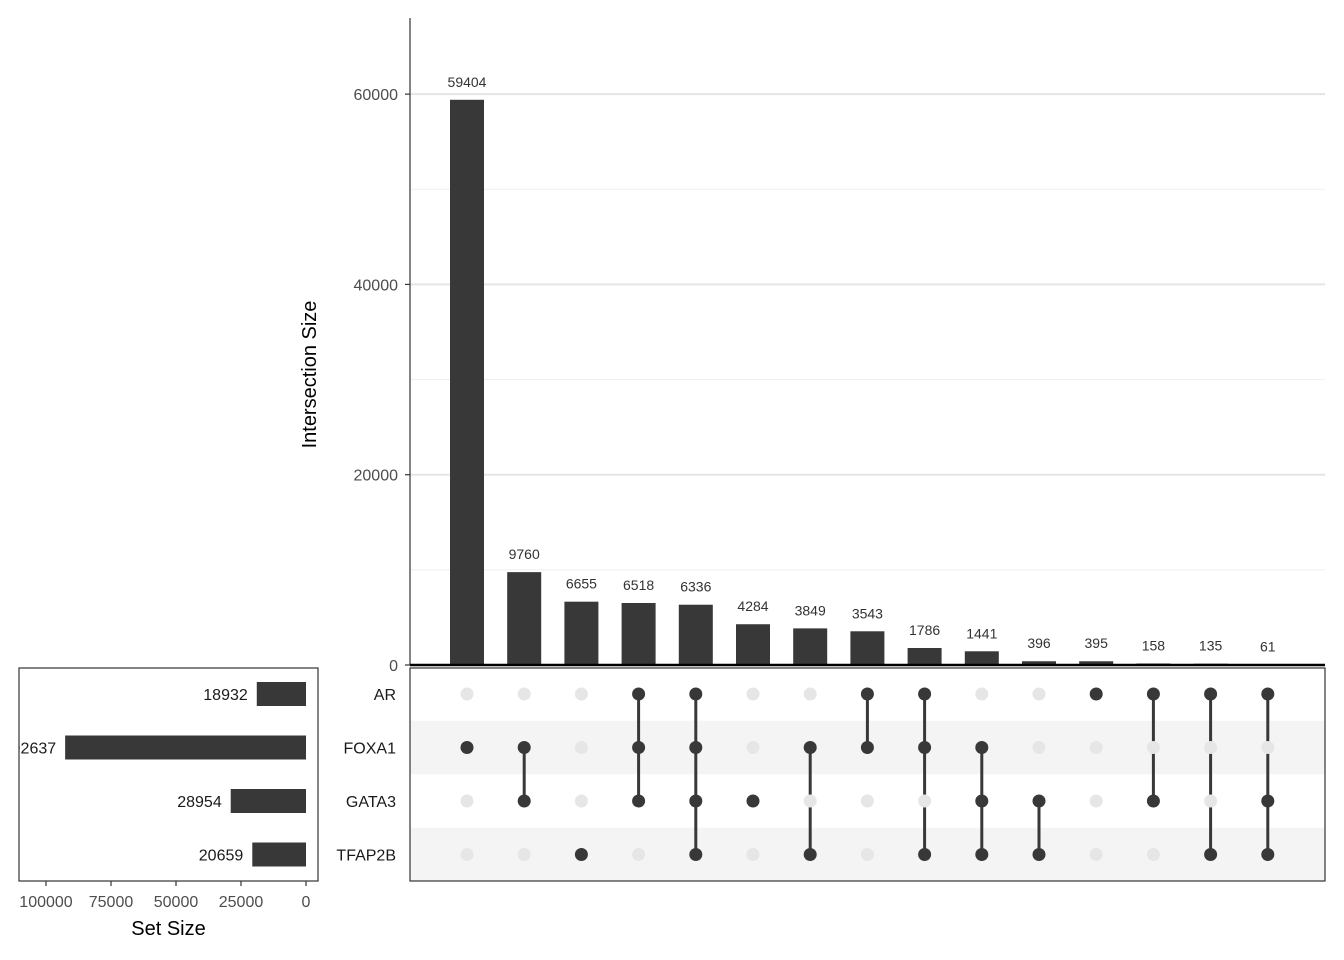  I want to click on set-size-frame, so click(168, 774).